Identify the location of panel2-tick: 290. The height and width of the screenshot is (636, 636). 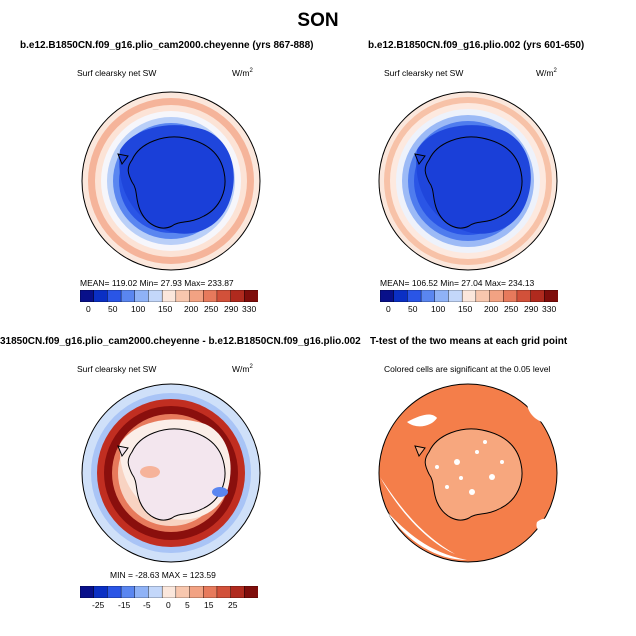
(531, 309).